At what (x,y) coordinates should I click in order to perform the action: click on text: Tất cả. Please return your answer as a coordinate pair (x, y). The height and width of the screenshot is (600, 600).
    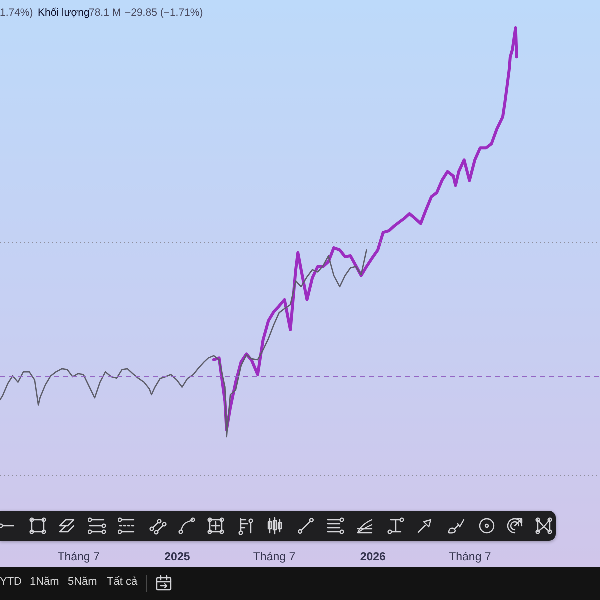
    Looking at the image, I should click on (122, 582).